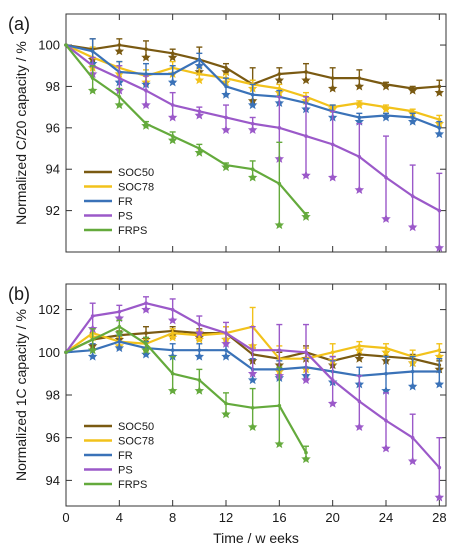  Describe the element at coordinates (125, 471) in the screenshot. I see `legend-entry: PS` at that location.